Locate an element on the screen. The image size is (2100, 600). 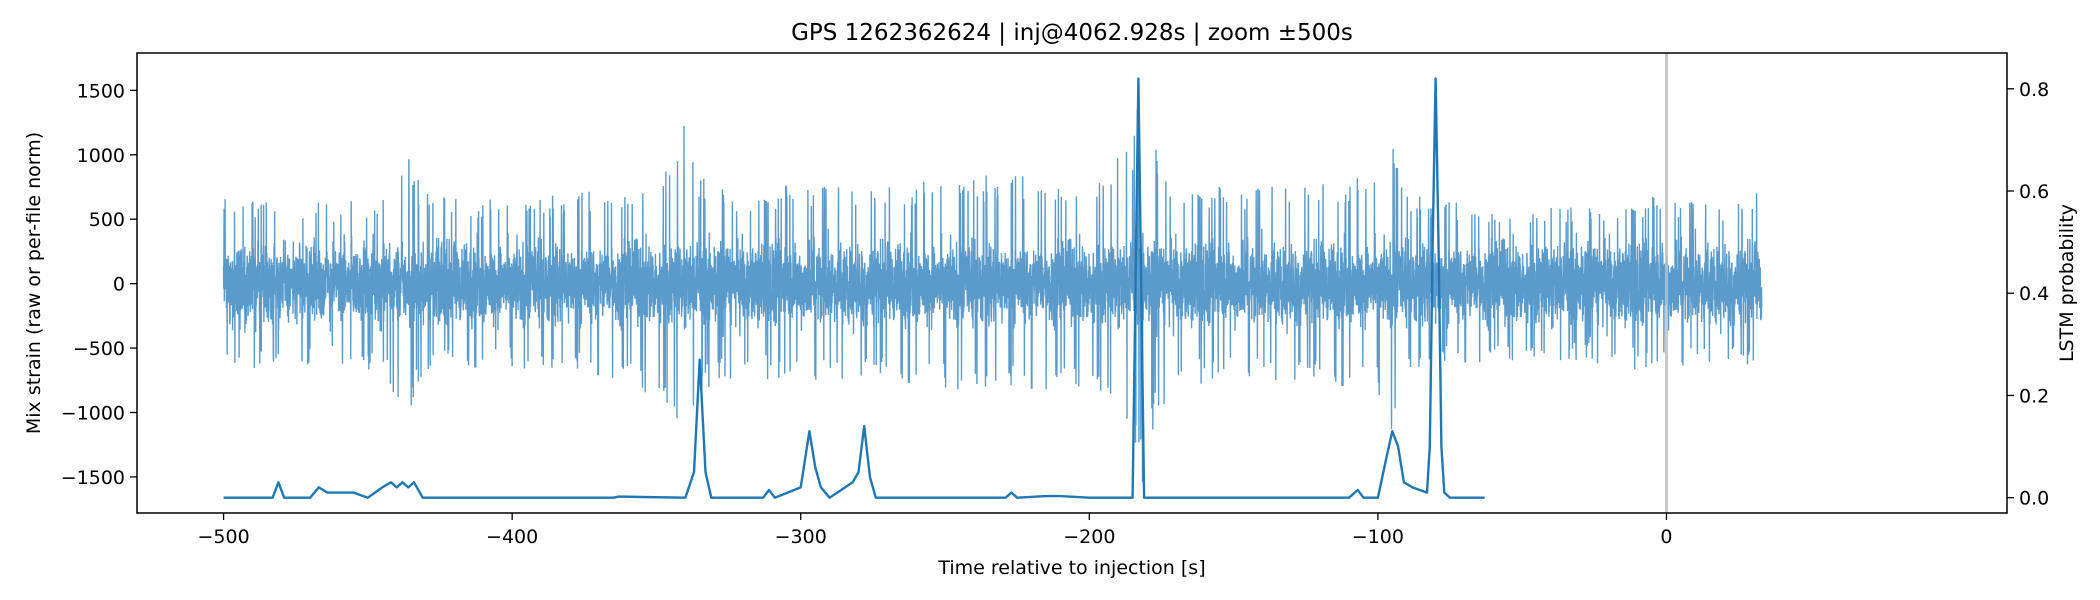
y2-tick-label: 0.8 is located at coordinates (2034, 90).